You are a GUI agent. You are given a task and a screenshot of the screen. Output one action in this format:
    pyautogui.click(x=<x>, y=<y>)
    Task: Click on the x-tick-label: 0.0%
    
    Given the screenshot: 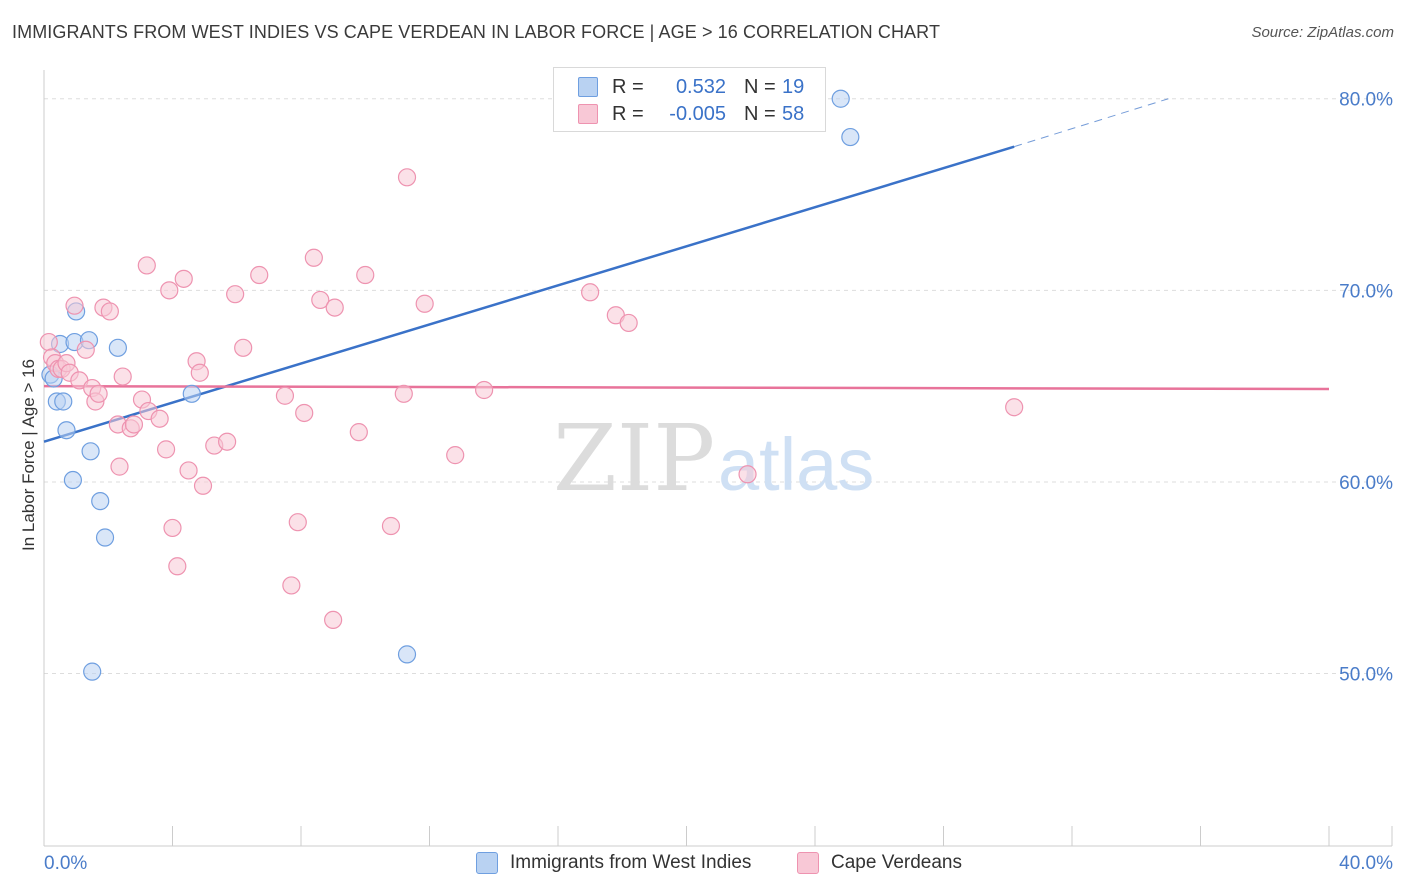 What is the action you would take?
    pyautogui.click(x=65, y=863)
    